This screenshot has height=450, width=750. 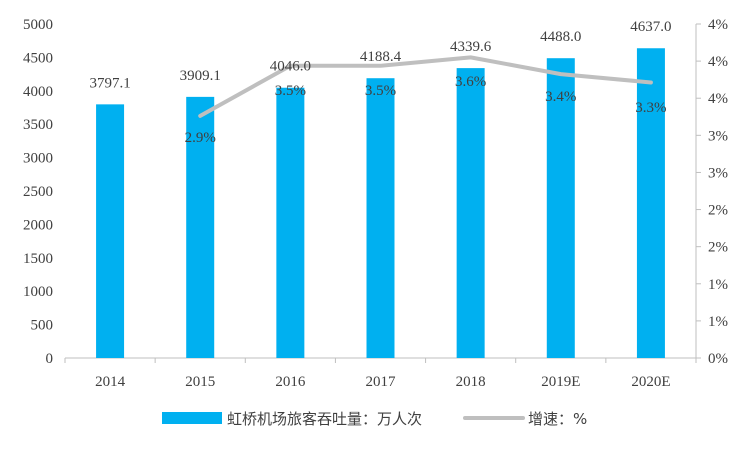 What do you see at coordinates (650, 108) in the screenshot?
I see `growth-value-label: 3.3%` at bounding box center [650, 108].